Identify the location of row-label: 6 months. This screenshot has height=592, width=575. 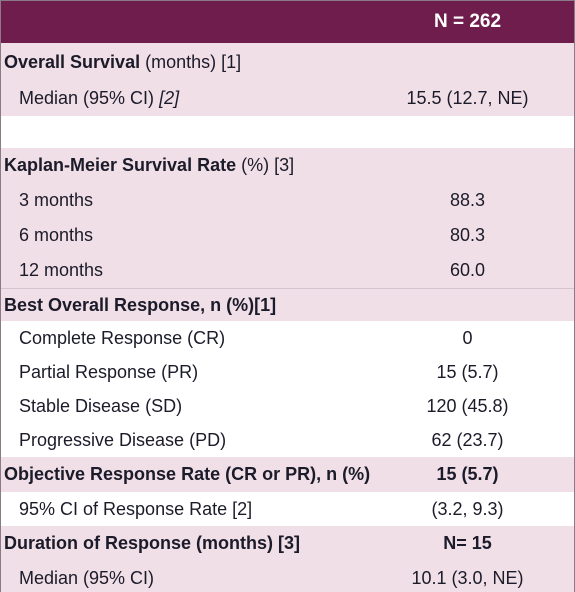
(56, 235).